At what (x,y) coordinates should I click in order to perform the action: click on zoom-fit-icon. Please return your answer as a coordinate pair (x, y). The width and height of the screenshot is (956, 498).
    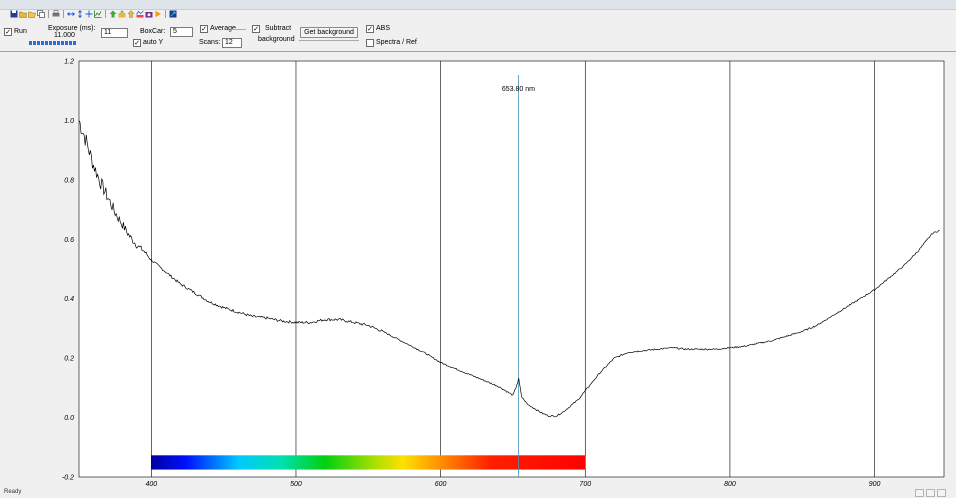
    Looking at the image, I should click on (173, 14).